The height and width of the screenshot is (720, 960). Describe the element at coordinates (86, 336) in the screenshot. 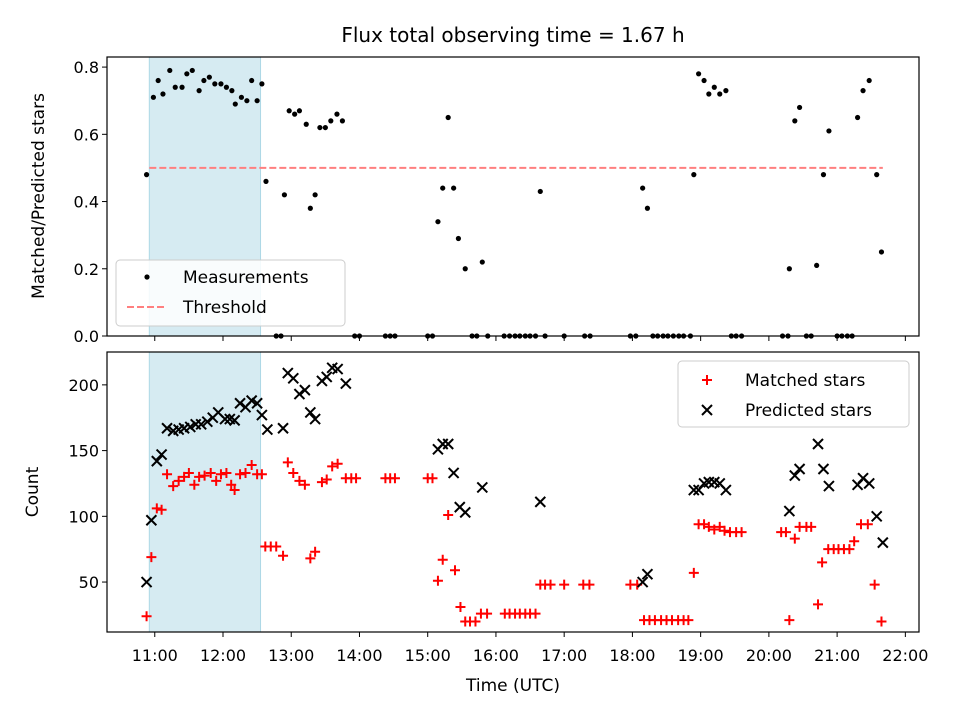

I see `y-tick-label: 0.0` at that location.